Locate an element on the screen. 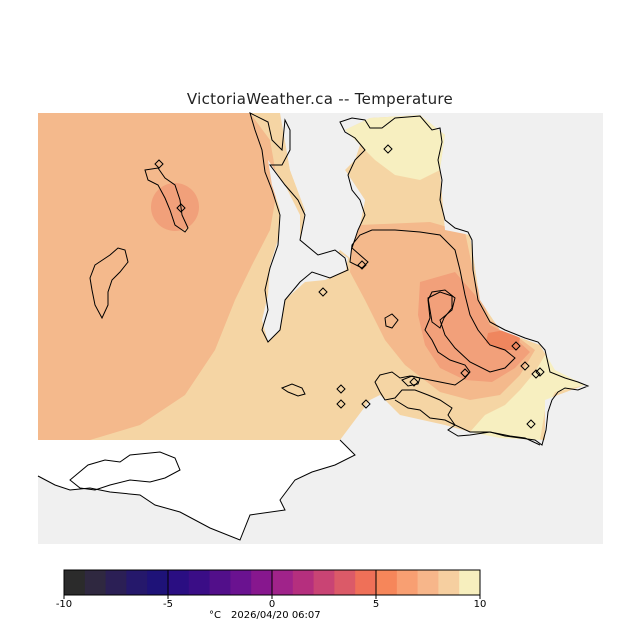 The width and height of the screenshot is (640, 640). legend-tick-label: 5 is located at coordinates (376, 604).